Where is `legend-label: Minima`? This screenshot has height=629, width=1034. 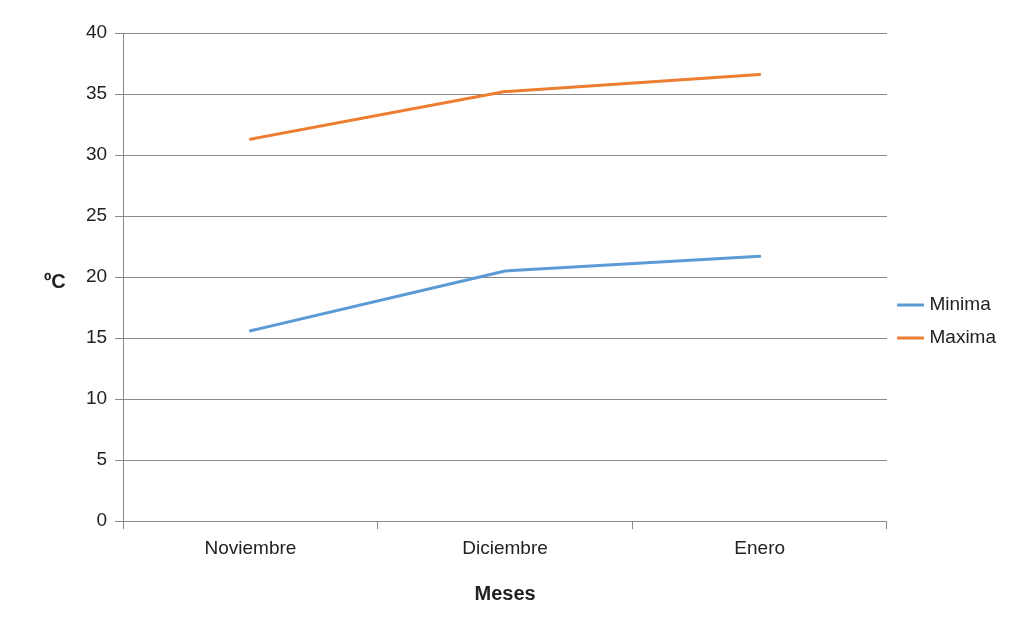
legend-label: Minima is located at coordinates (960, 304).